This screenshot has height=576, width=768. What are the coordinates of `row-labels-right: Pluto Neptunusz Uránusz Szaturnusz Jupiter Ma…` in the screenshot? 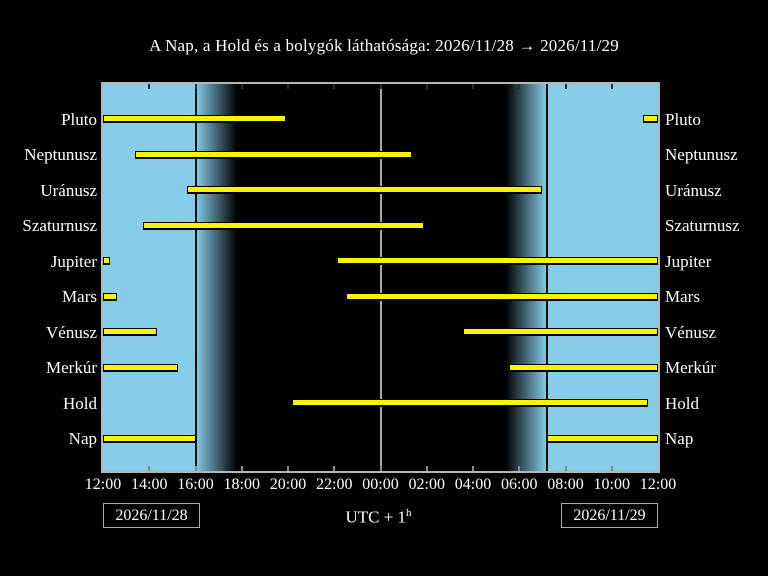 It's located at (715, 277).